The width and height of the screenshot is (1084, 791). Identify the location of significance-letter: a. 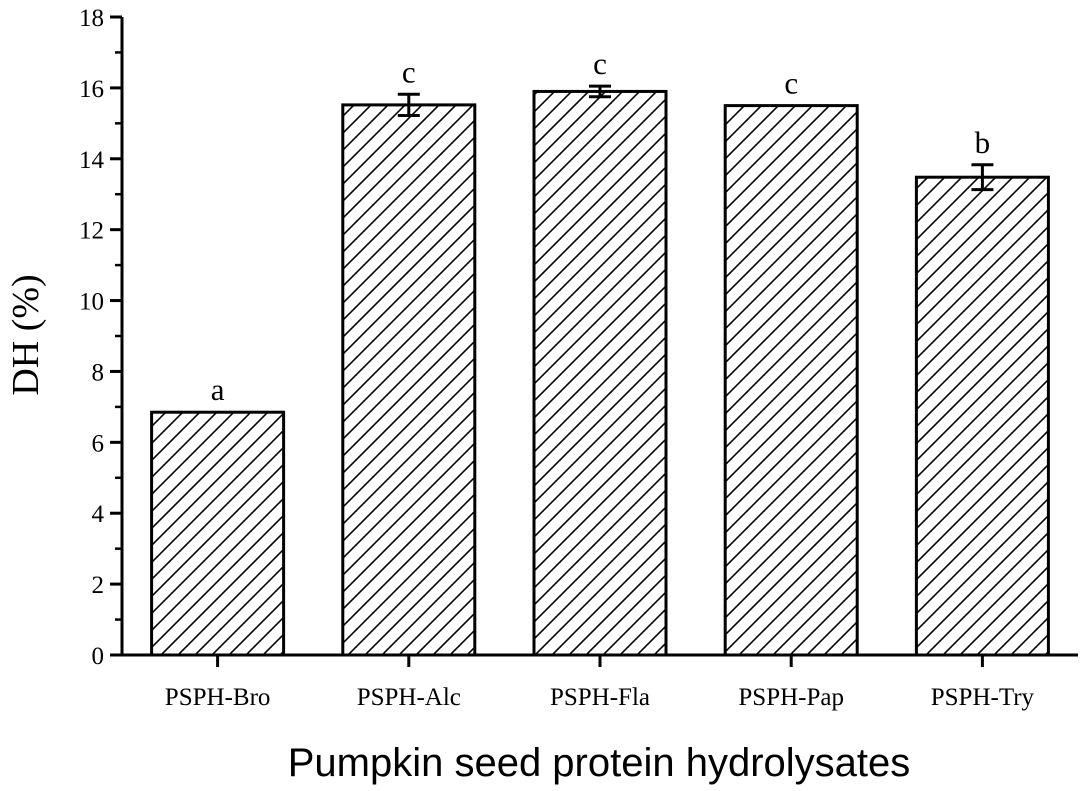
(218, 389).